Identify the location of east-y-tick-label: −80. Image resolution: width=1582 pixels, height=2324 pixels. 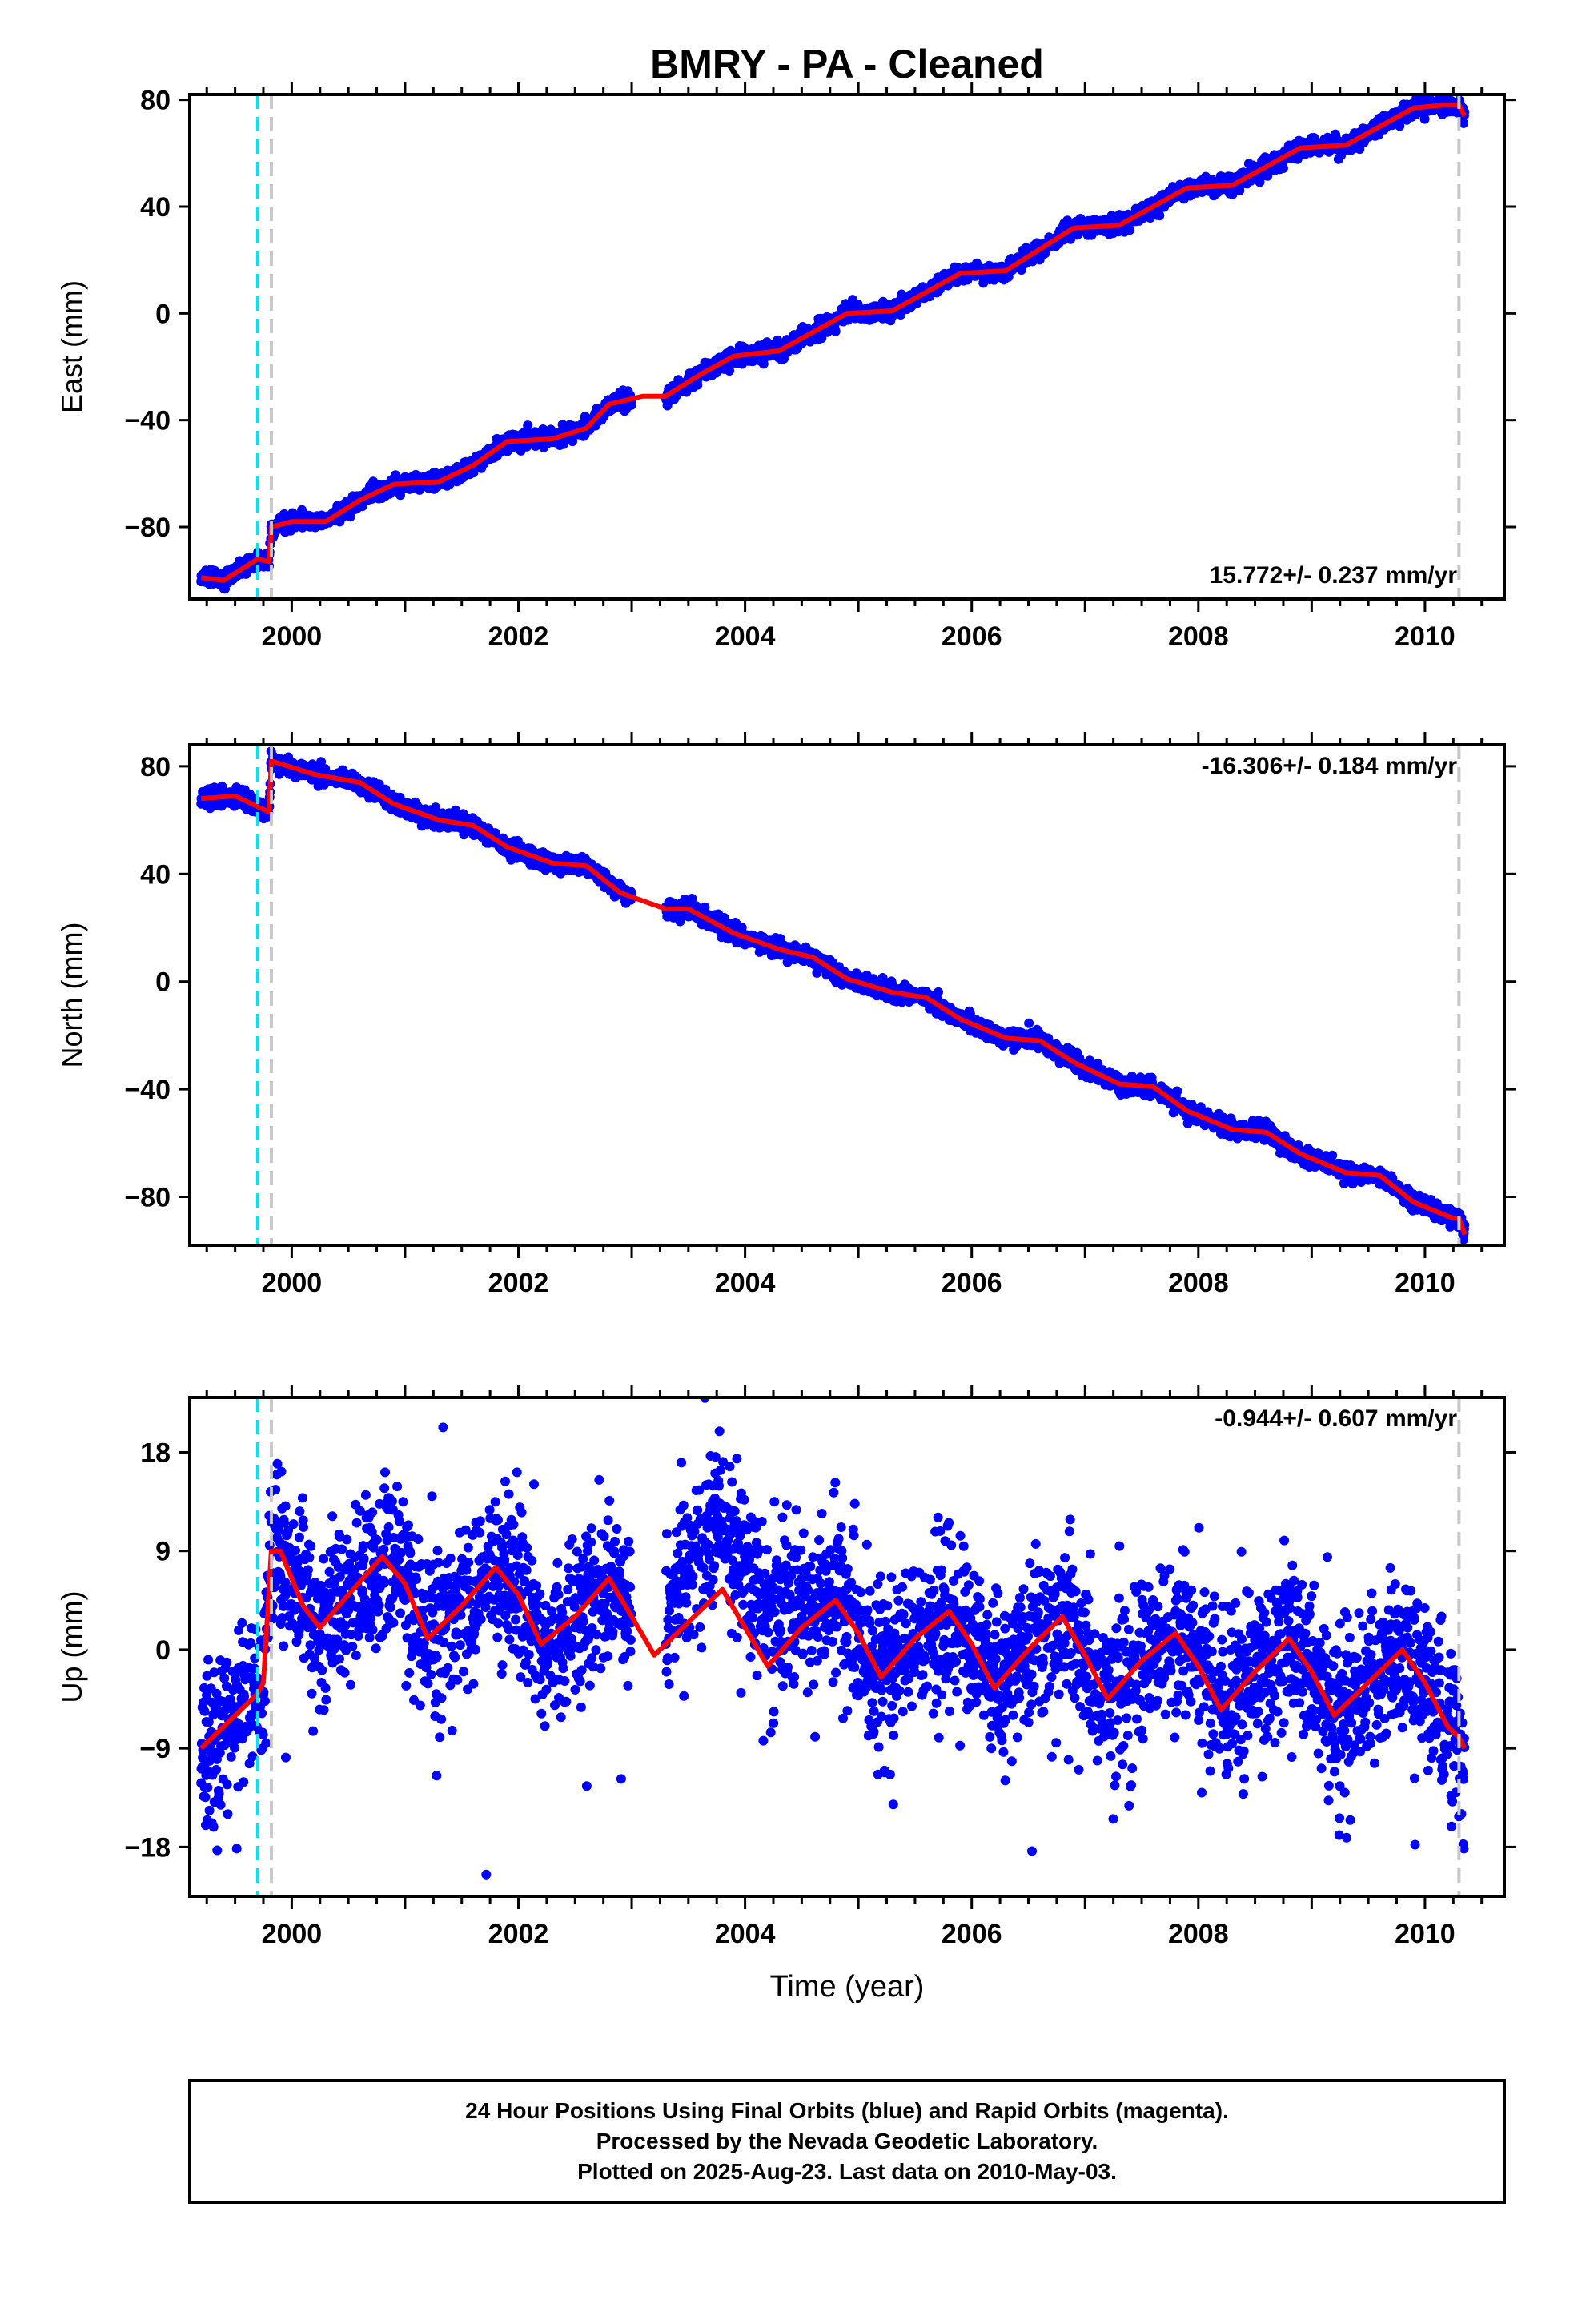
(147, 528).